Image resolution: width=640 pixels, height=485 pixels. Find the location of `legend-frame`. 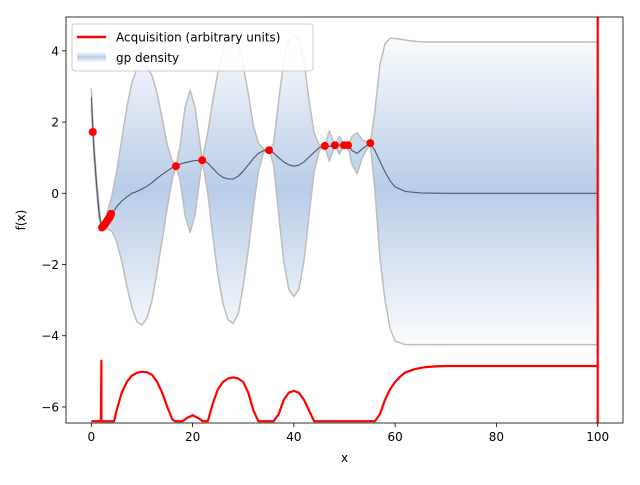

legend-frame is located at coordinates (192, 47).